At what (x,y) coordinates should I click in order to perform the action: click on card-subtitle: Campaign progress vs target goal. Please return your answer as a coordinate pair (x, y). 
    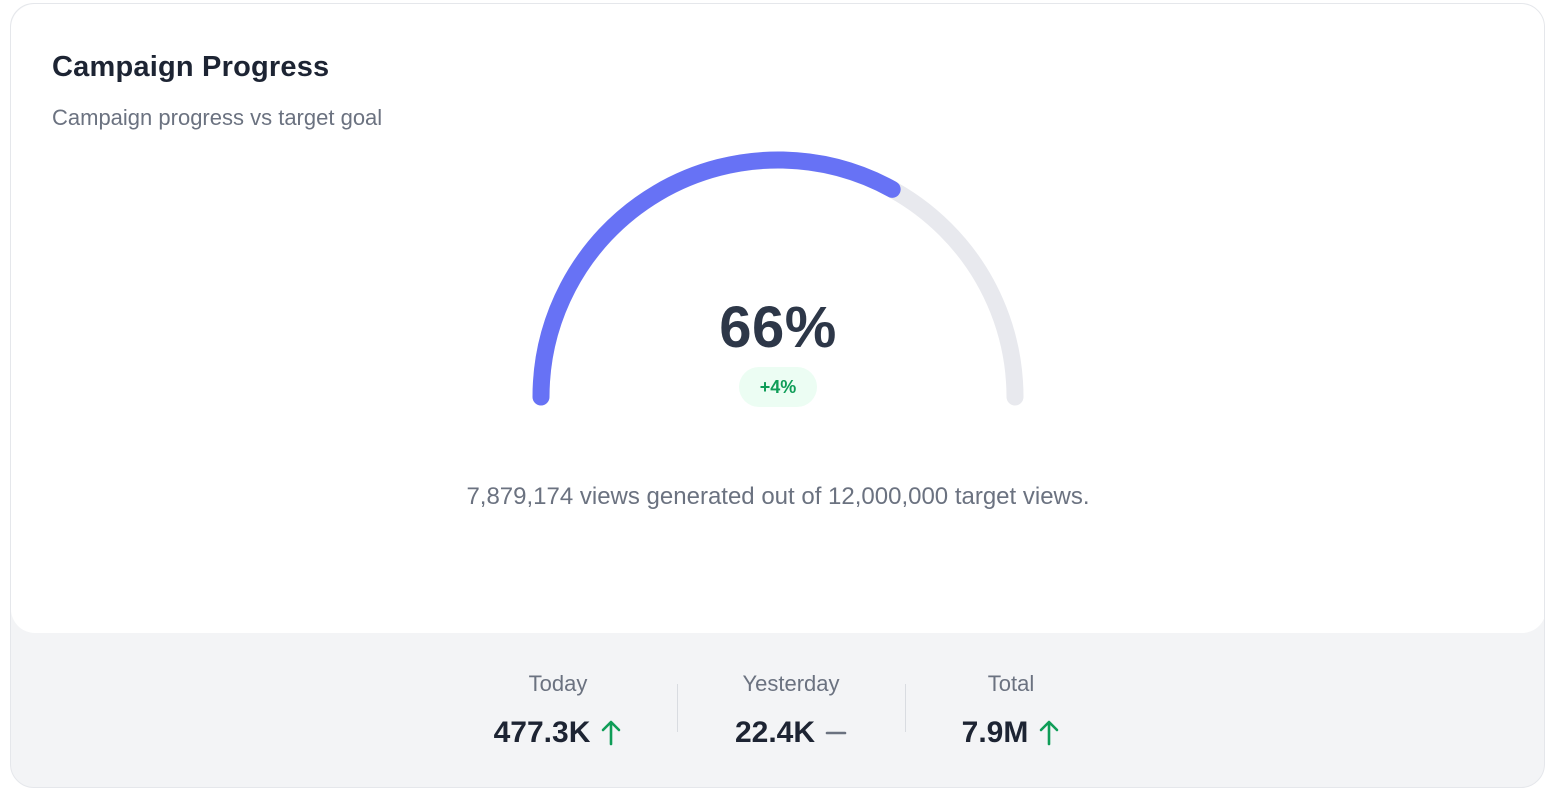
    Looking at the image, I should click on (217, 117).